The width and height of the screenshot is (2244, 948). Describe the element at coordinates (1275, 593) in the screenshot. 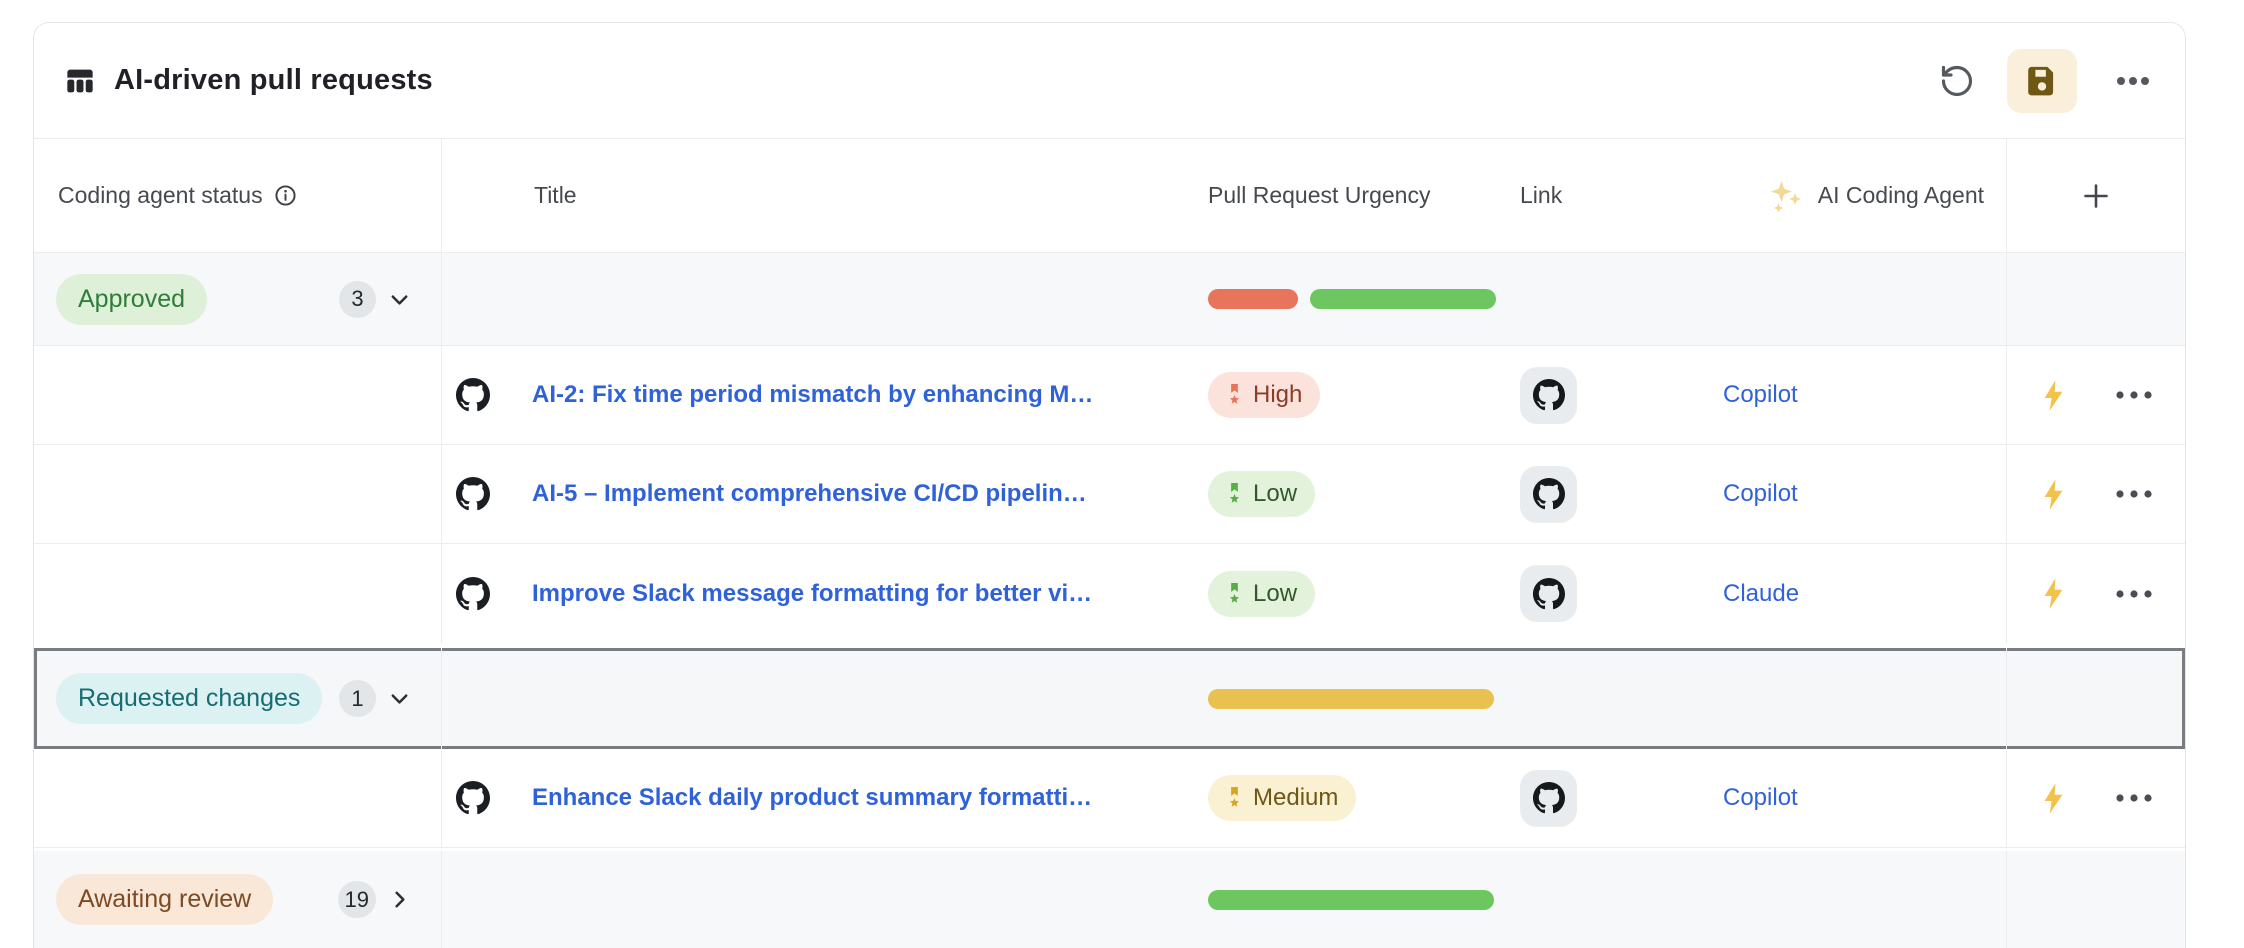

I see `urgency-label: Low` at that location.